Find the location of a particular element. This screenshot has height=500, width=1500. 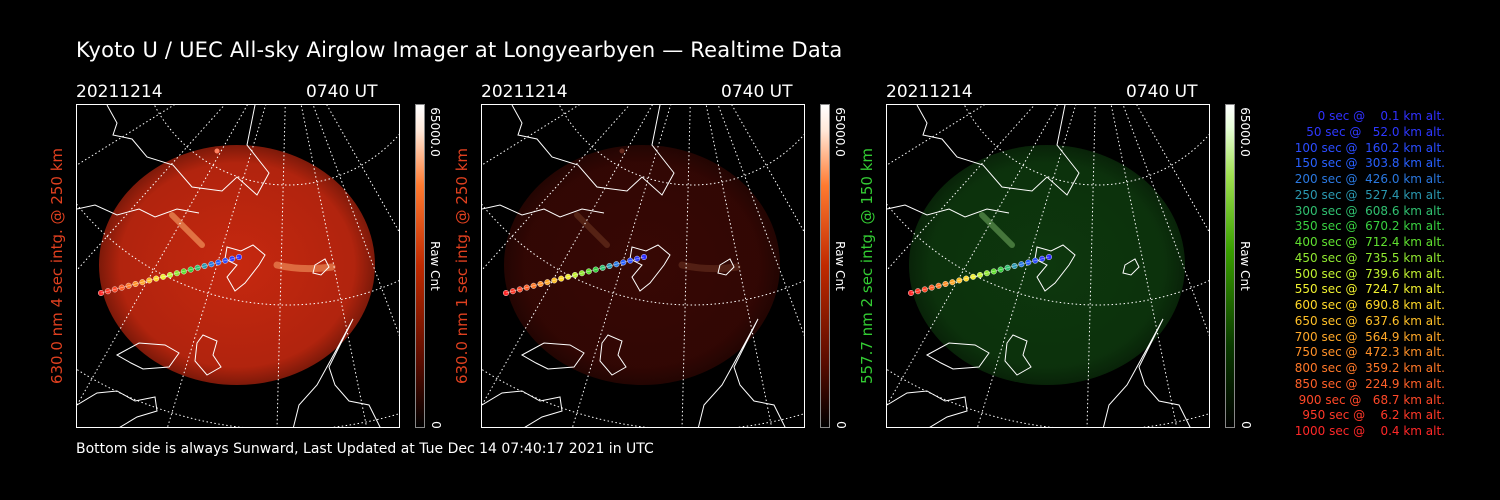

legend-row: 600 sec @ 690.8 km alt. is located at coordinates (1367, 305).